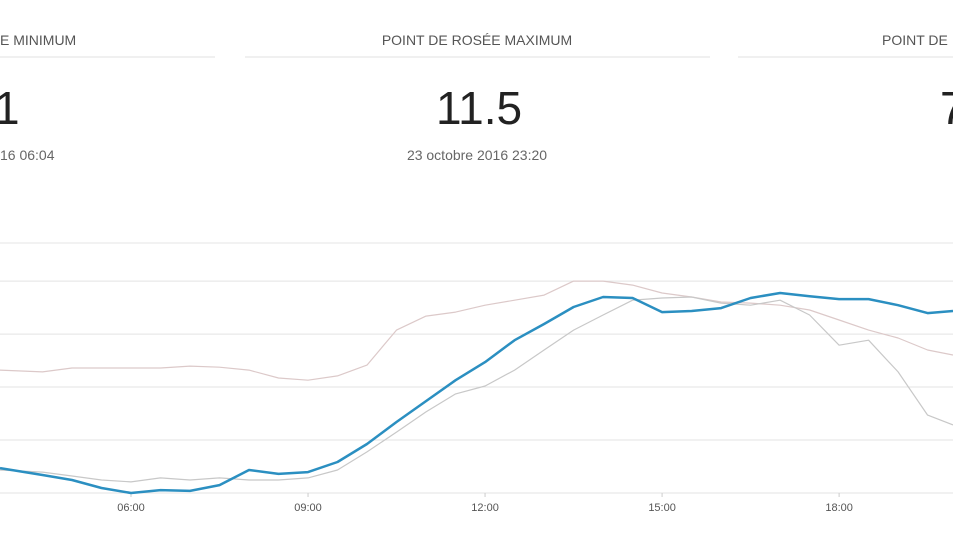  What do you see at coordinates (839, 508) in the screenshot?
I see `x-tick-label: 18:00` at bounding box center [839, 508].